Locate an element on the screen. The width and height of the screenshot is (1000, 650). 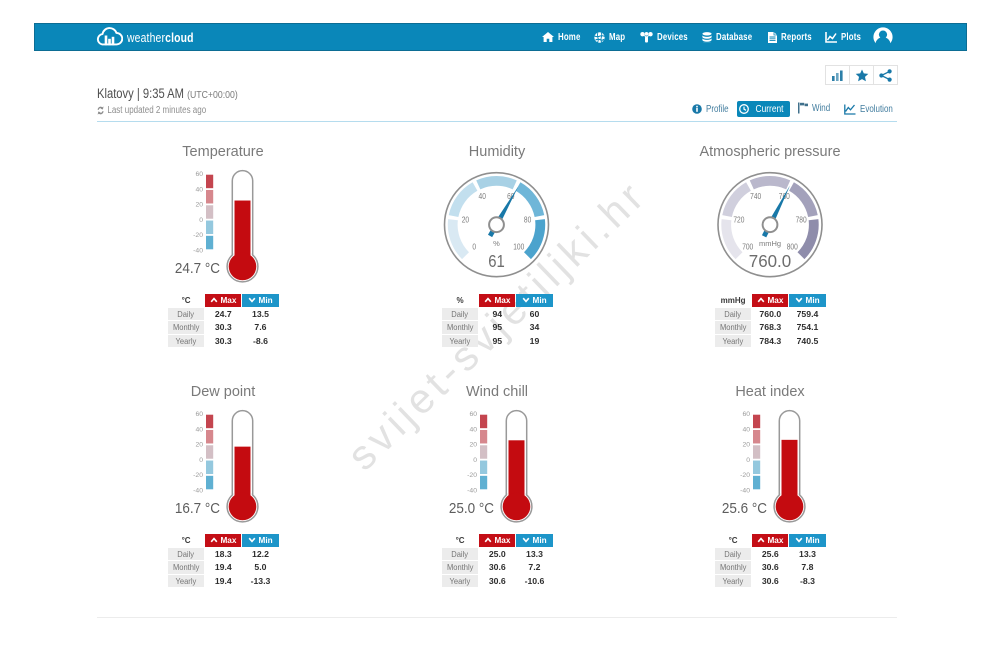
svg-text: 780 is located at coordinates (801, 220).